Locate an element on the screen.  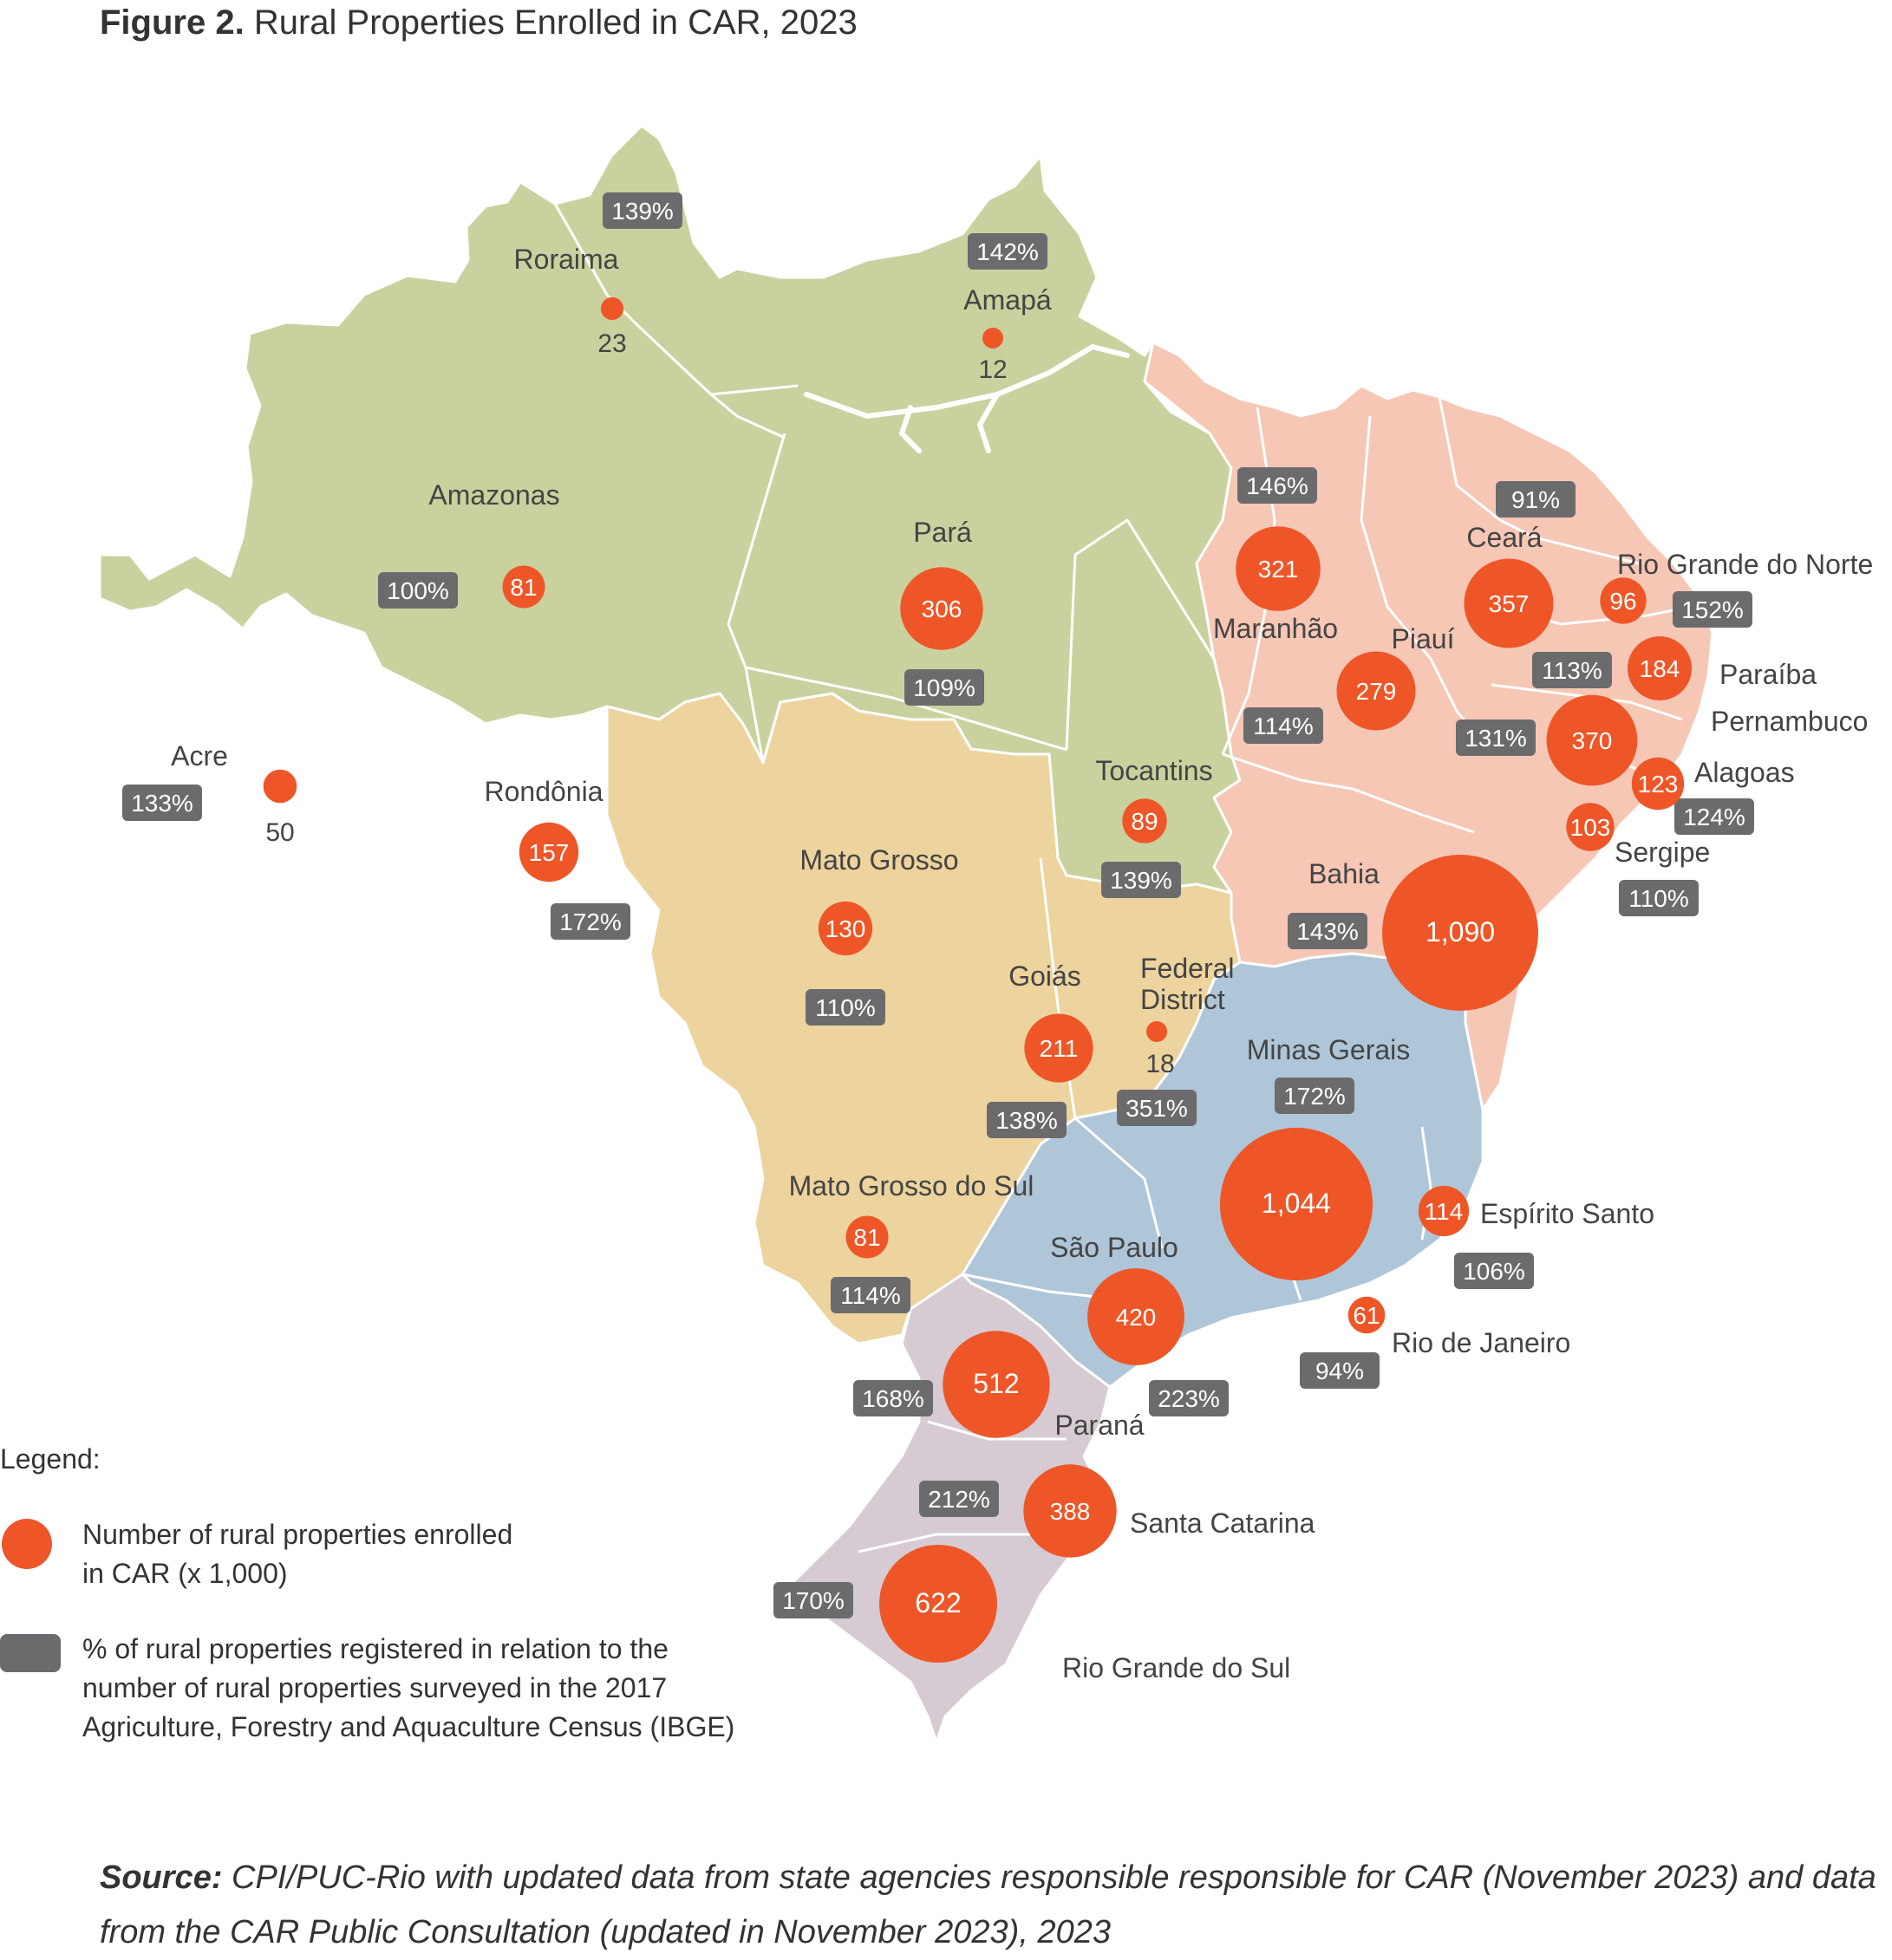
state-label-tocantins: Tocantins is located at coordinates (1153, 770).